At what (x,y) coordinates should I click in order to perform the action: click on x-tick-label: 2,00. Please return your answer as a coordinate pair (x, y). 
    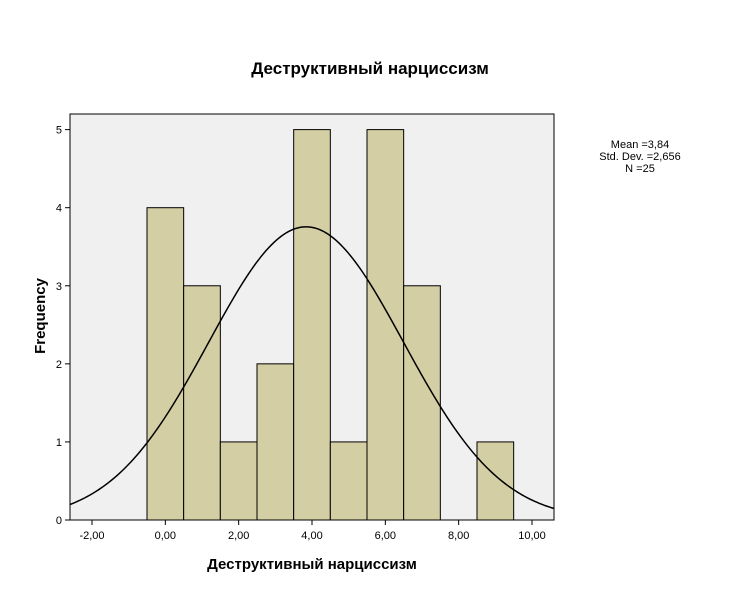
    Looking at the image, I should click on (238, 536).